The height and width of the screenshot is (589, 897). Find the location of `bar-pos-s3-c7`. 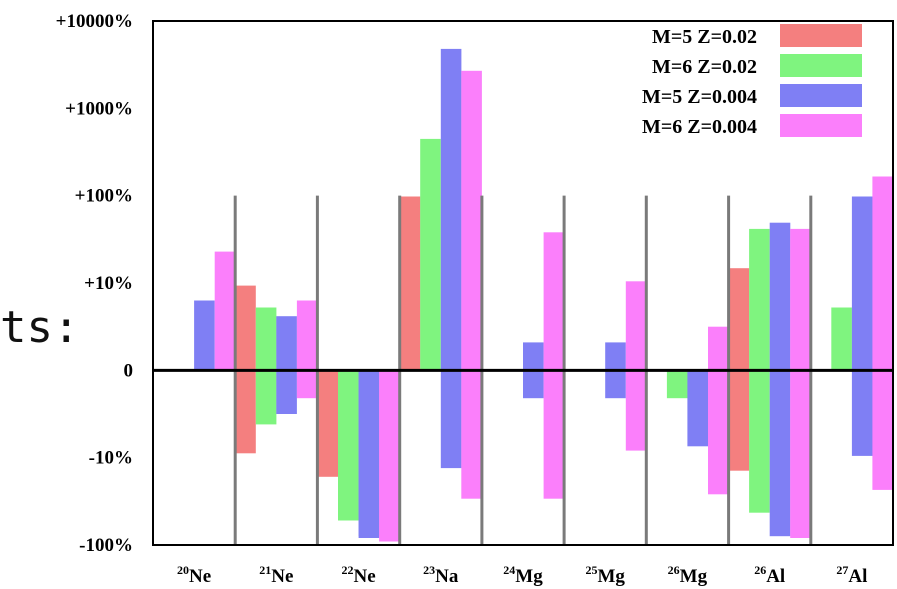

bar-pos-s3-c7 is located at coordinates (800, 299).